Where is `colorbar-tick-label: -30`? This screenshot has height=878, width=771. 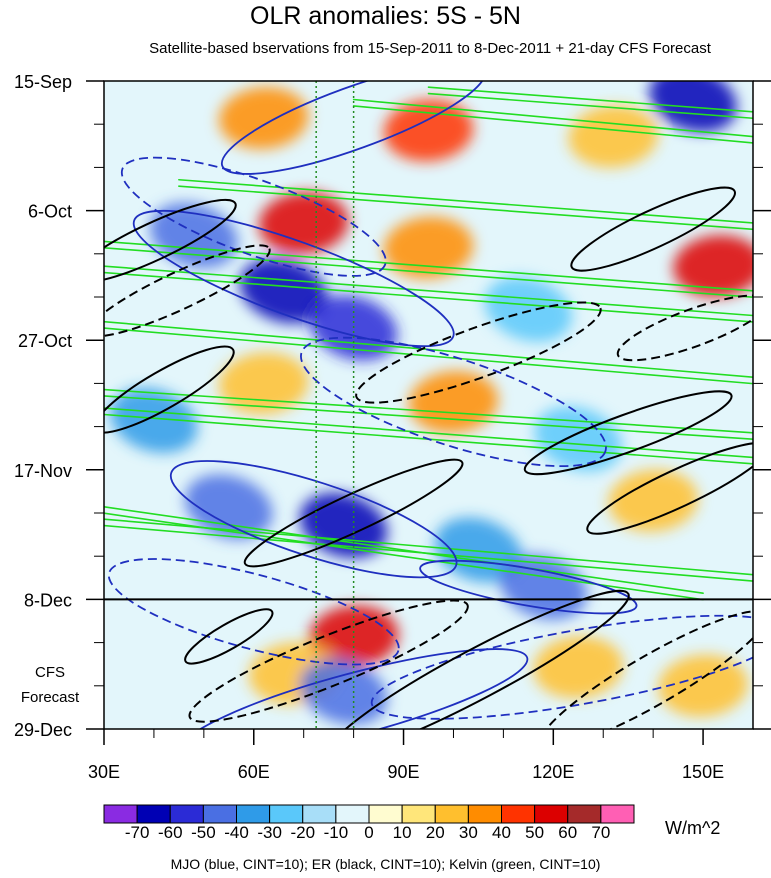
colorbar-tick-label: -30 is located at coordinates (269, 832).